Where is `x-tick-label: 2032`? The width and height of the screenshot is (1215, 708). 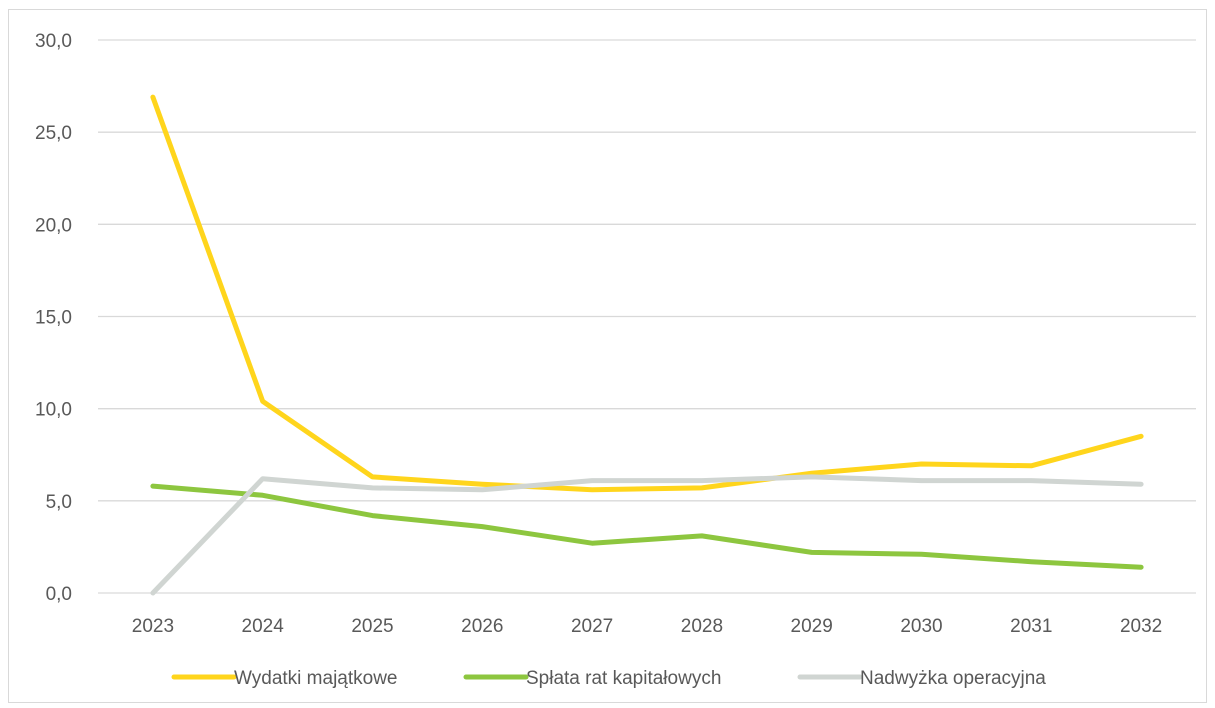 x-tick-label: 2032 is located at coordinates (1141, 626).